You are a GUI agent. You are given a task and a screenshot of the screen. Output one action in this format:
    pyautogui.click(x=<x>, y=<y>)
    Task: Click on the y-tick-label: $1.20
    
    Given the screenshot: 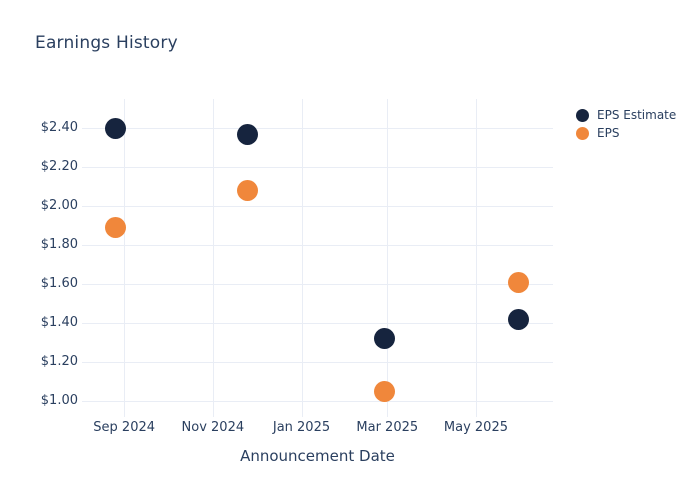 What is the action you would take?
    pyautogui.click(x=59, y=362)
    